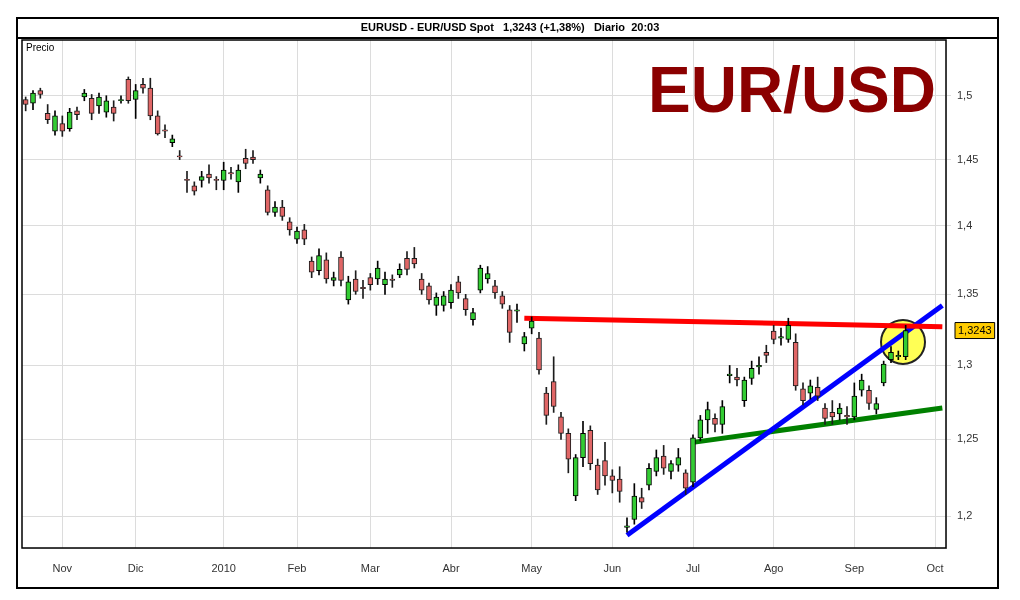 The width and height of the screenshot is (1020, 600). Describe the element at coordinates (965, 94) in the screenshot. I see `y-tick-label: 1,5` at that location.